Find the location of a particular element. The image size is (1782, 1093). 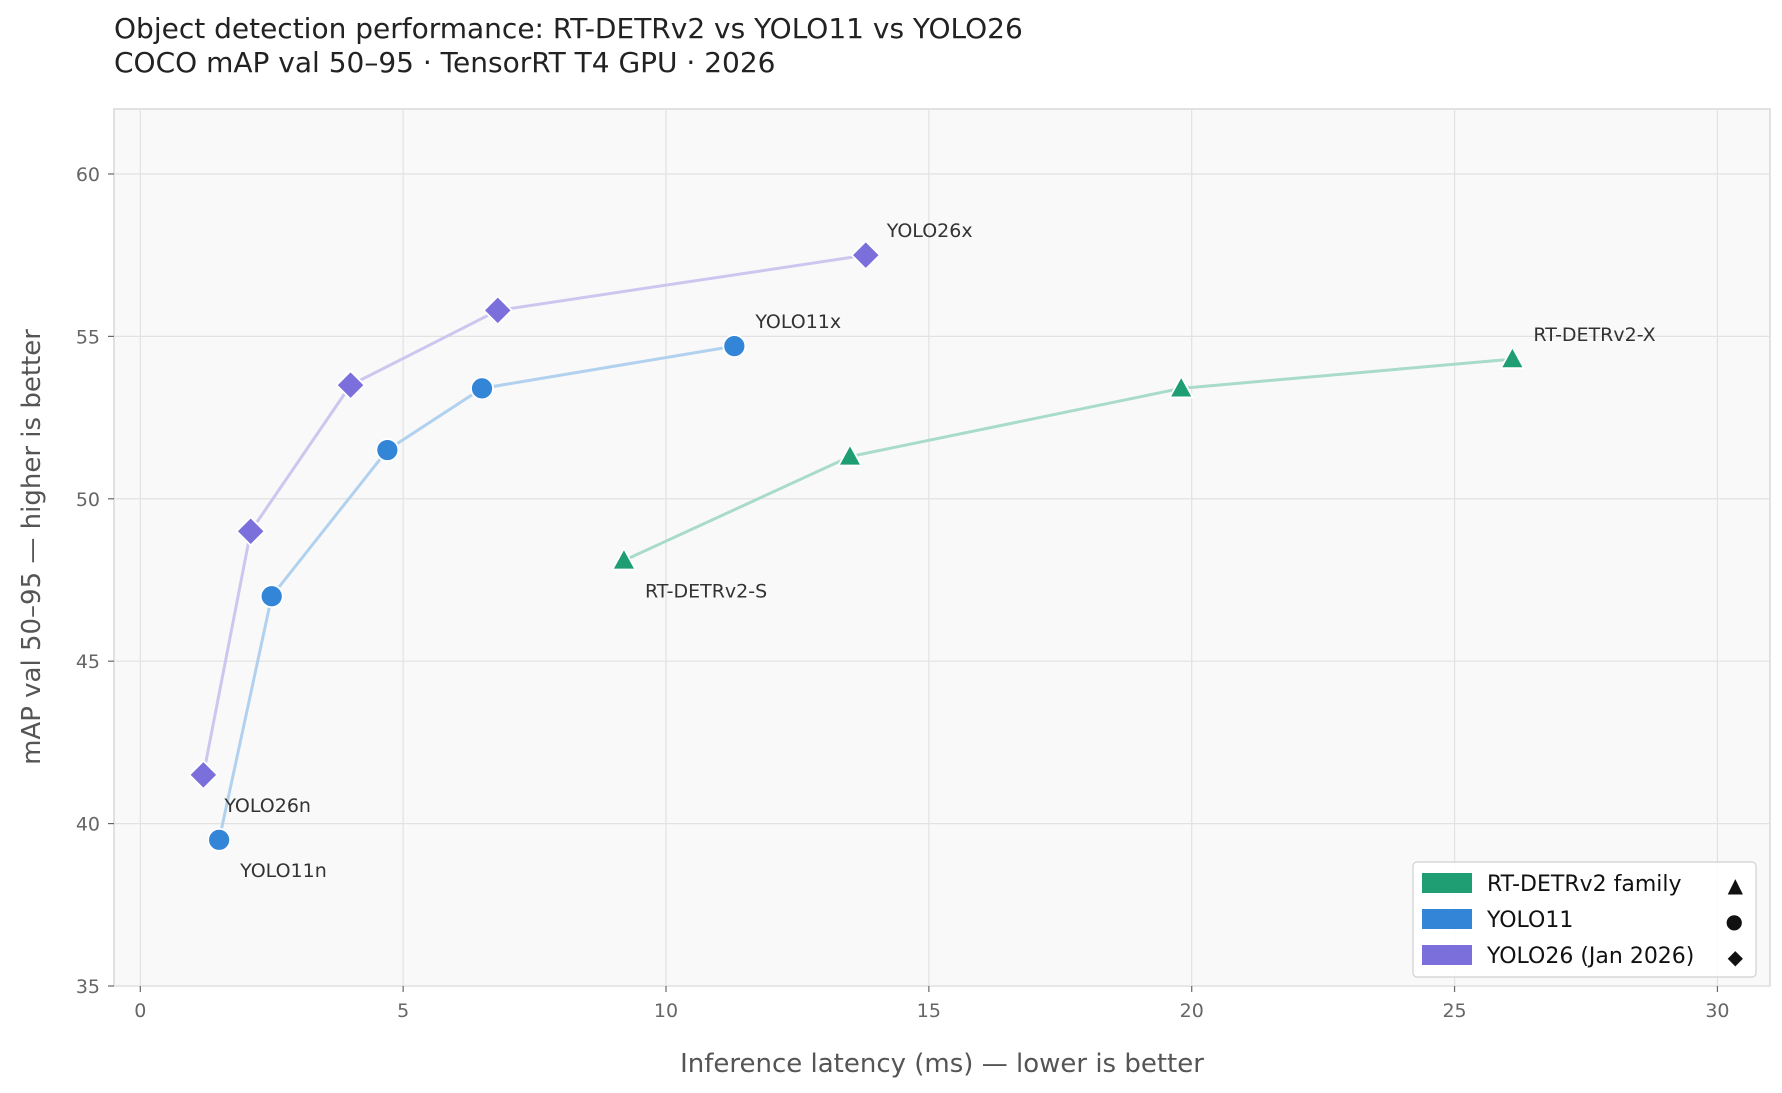

x-axis-label: Inference latency (ms) — lower is better is located at coordinates (942, 1064).